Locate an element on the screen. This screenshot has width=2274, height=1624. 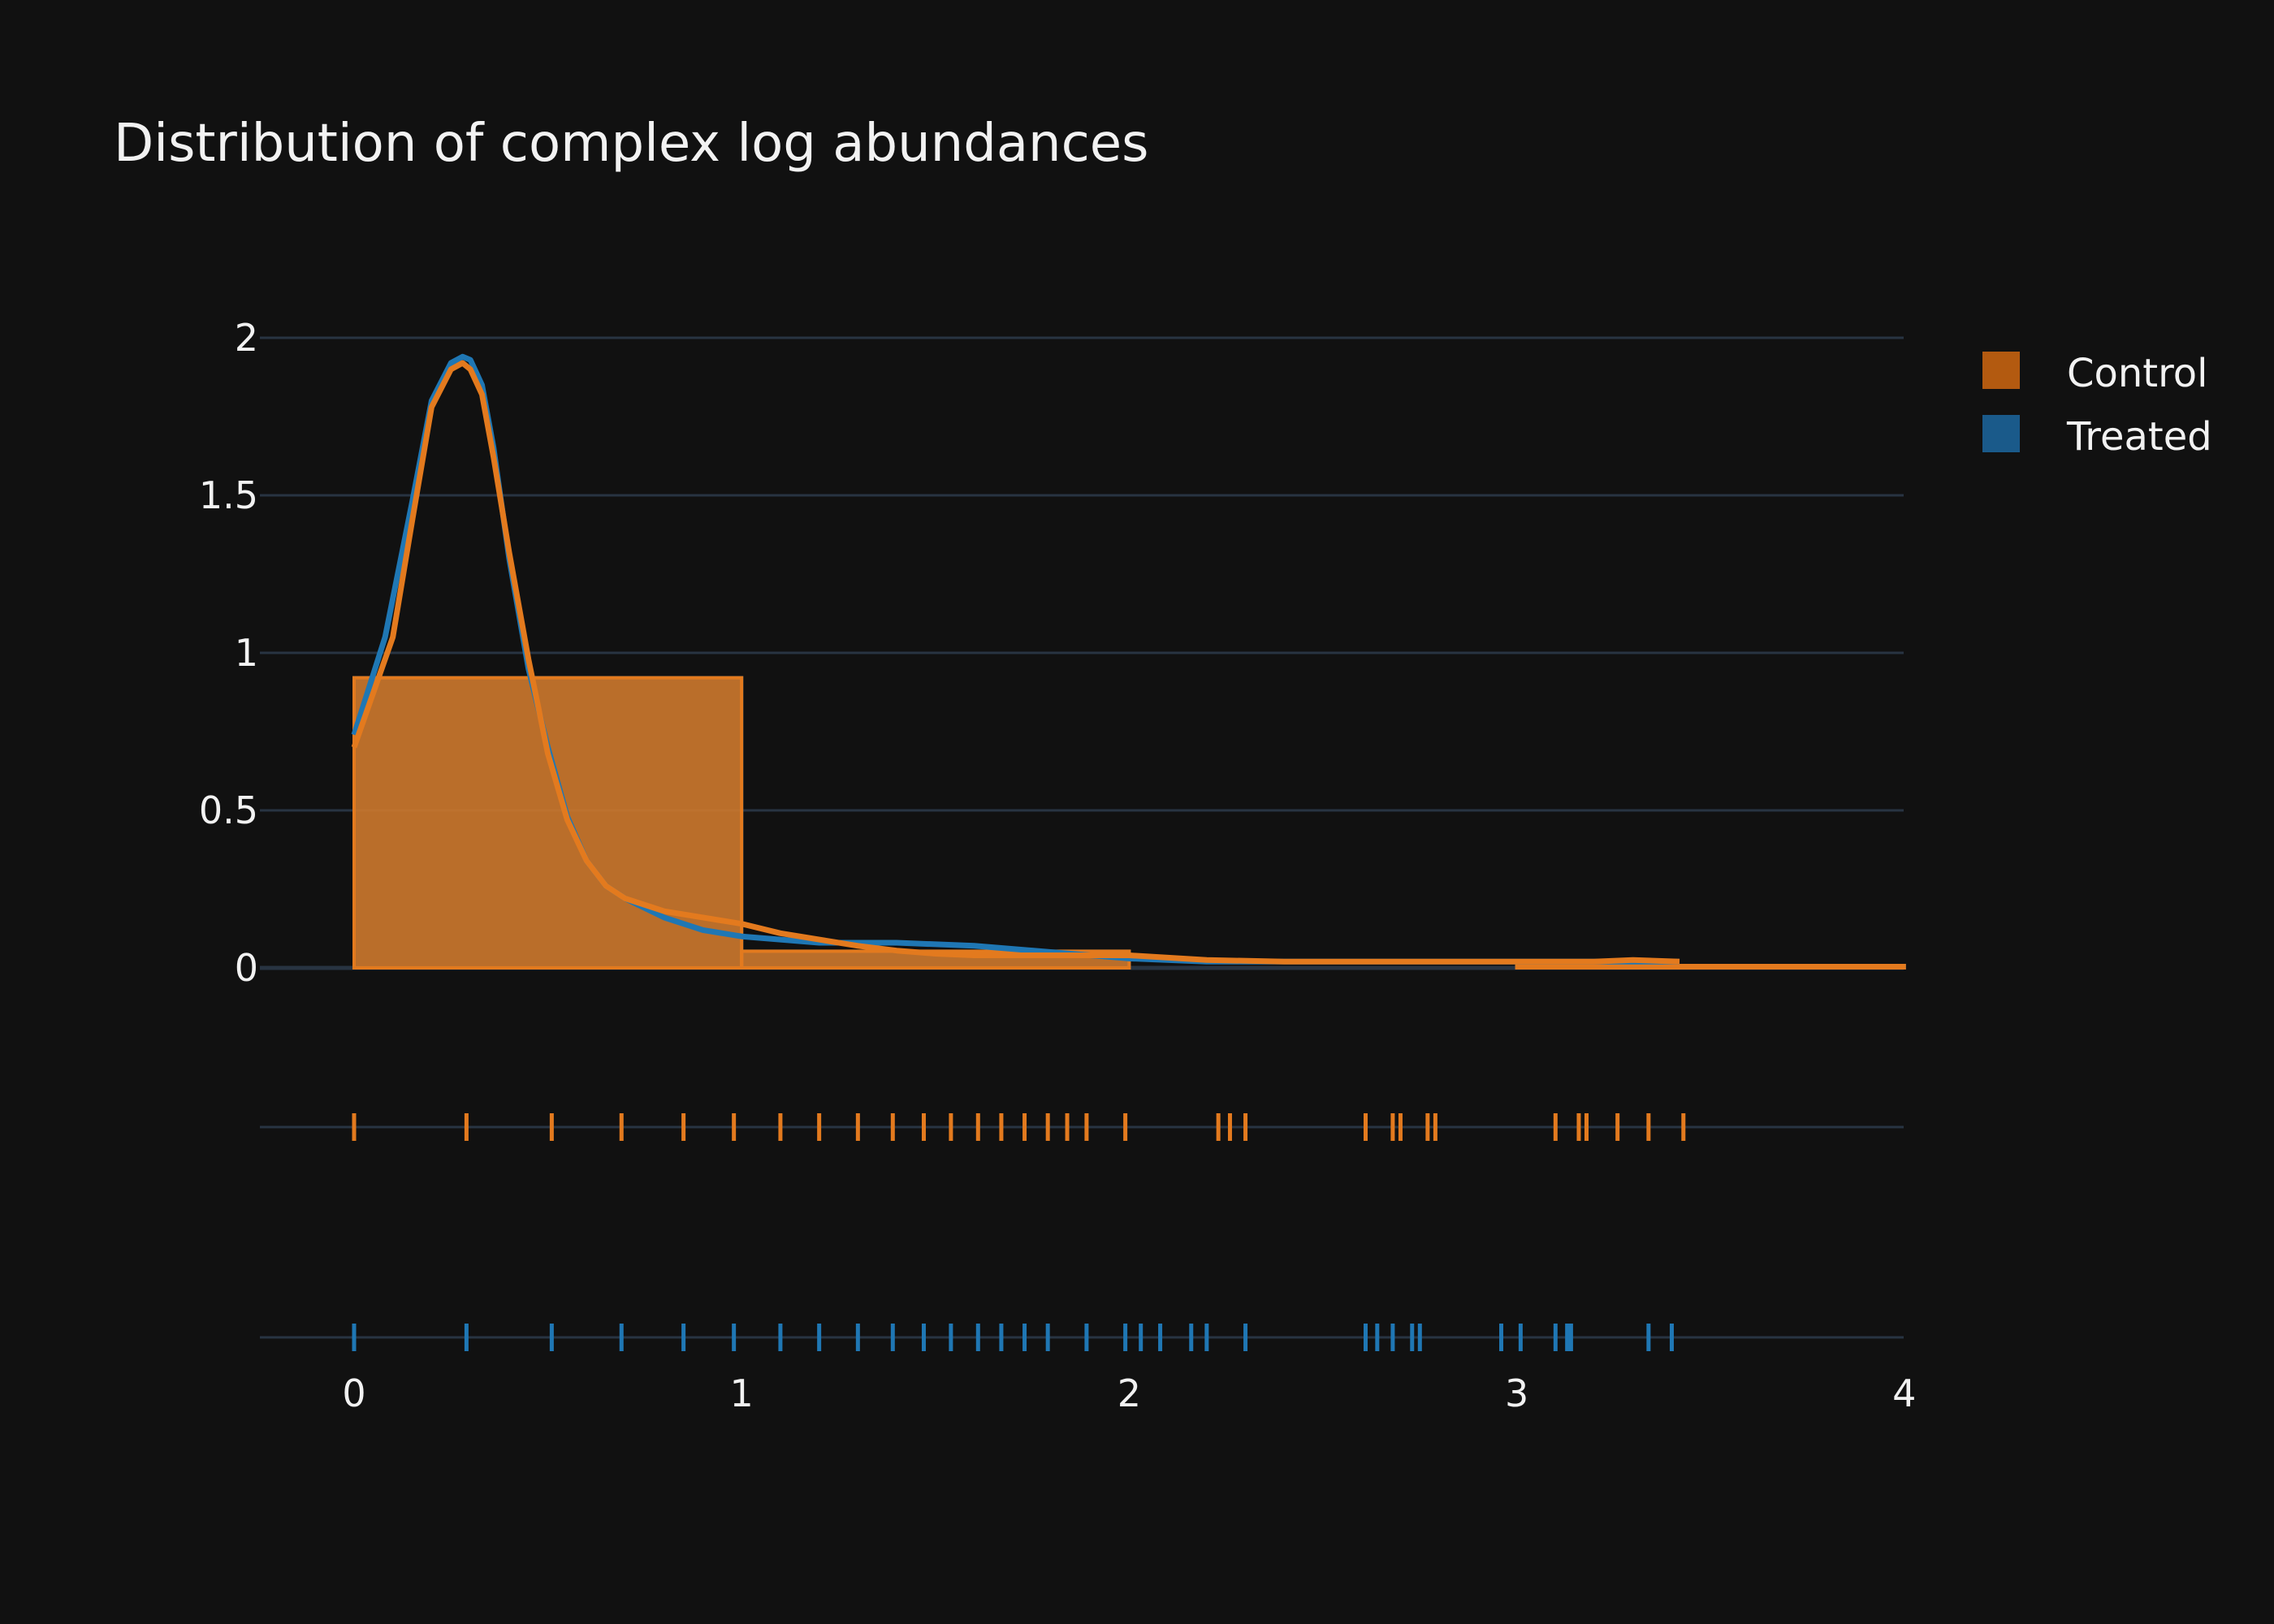
x-tick-label: 2 is located at coordinates (1129, 1393).